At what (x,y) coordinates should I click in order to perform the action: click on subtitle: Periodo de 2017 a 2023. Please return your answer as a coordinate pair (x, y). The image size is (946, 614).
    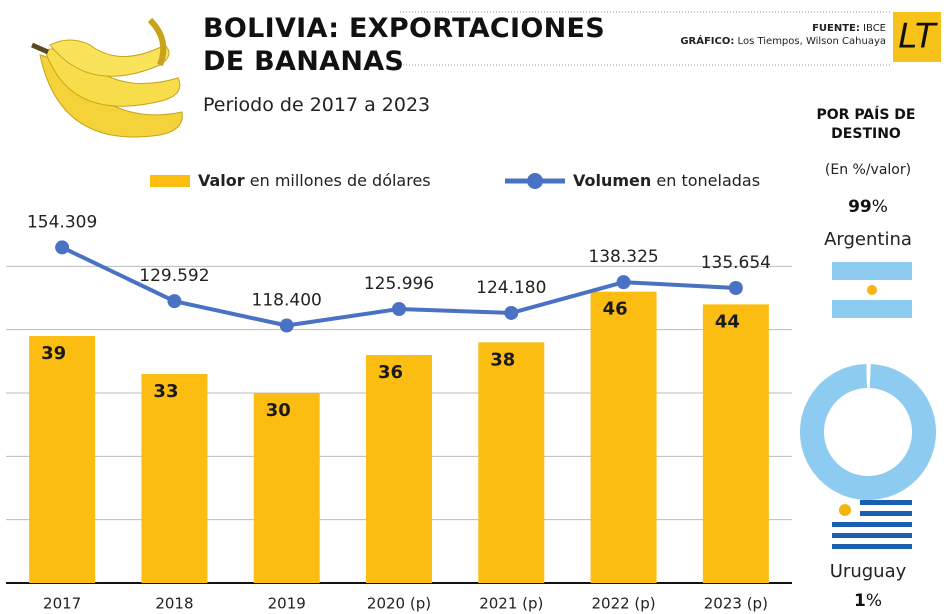
    Looking at the image, I should click on (317, 105).